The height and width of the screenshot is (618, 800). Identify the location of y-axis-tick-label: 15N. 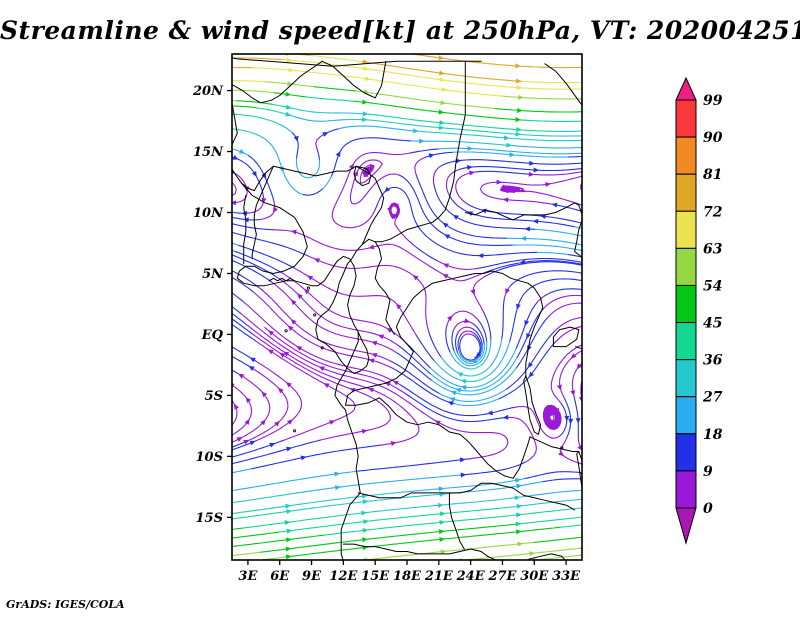
(208, 152).